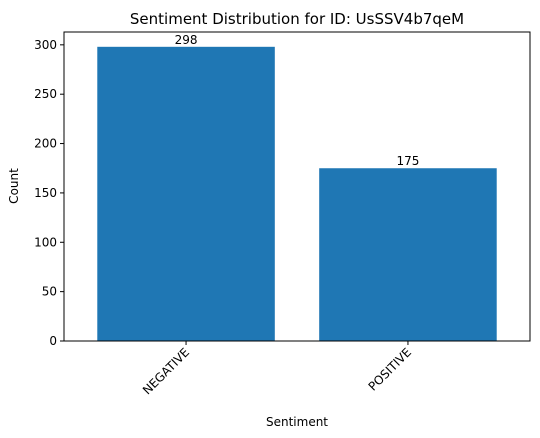  Describe the element at coordinates (49, 292) in the screenshot. I see `y-tick-label: 50` at that location.